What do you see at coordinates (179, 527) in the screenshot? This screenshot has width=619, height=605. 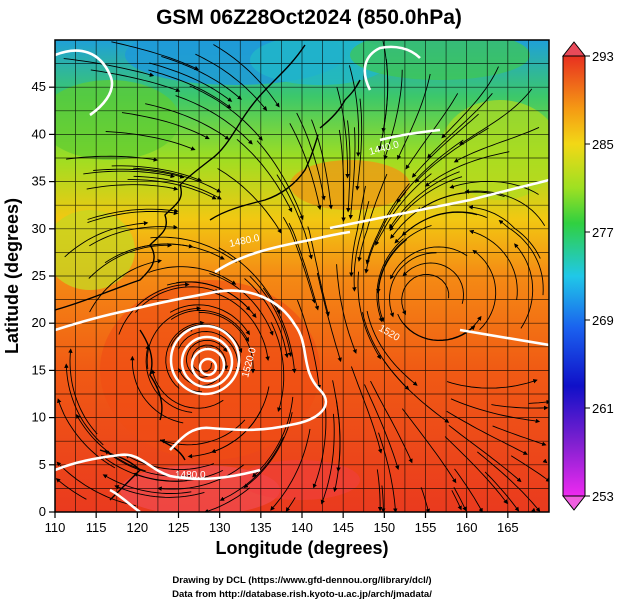 I see `x-tick-label: 125` at bounding box center [179, 527].